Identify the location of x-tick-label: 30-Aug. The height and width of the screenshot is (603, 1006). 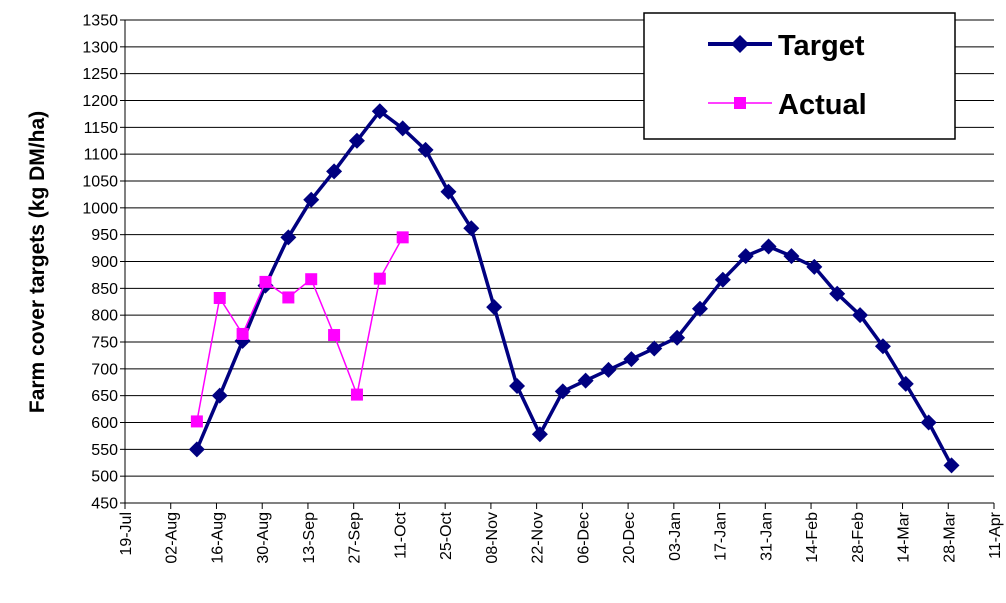
(263, 538).